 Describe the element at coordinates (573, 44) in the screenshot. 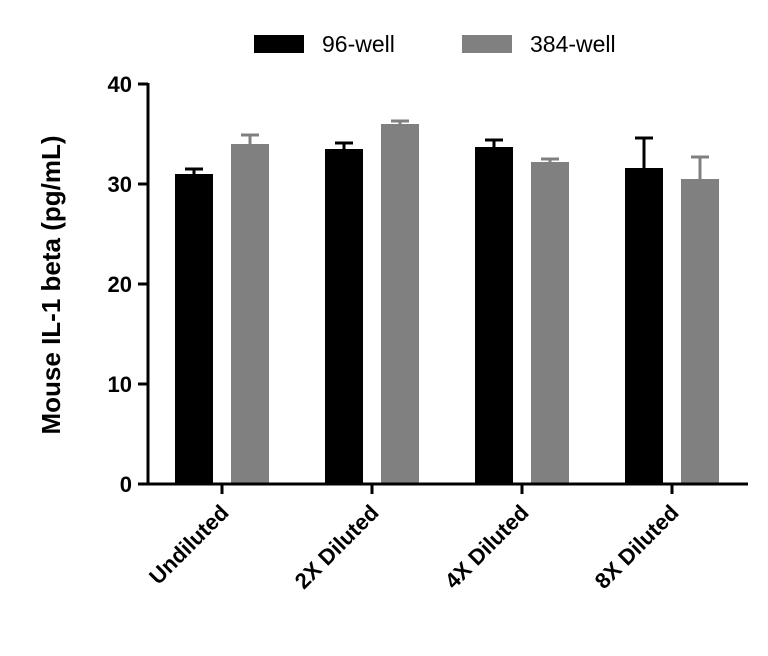

I see `legend-label: 384-well` at that location.